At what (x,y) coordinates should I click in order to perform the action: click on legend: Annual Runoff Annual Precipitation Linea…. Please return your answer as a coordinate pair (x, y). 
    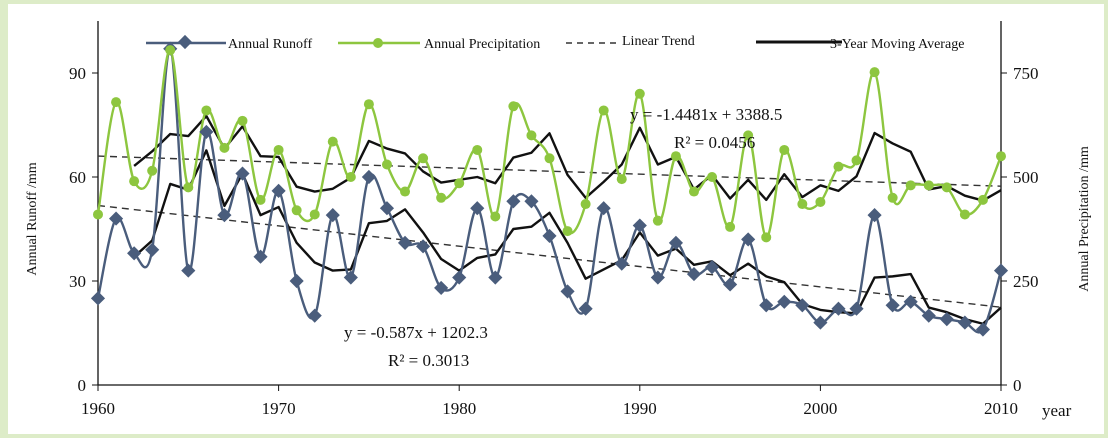
    Looking at the image, I should click on (555, 43).